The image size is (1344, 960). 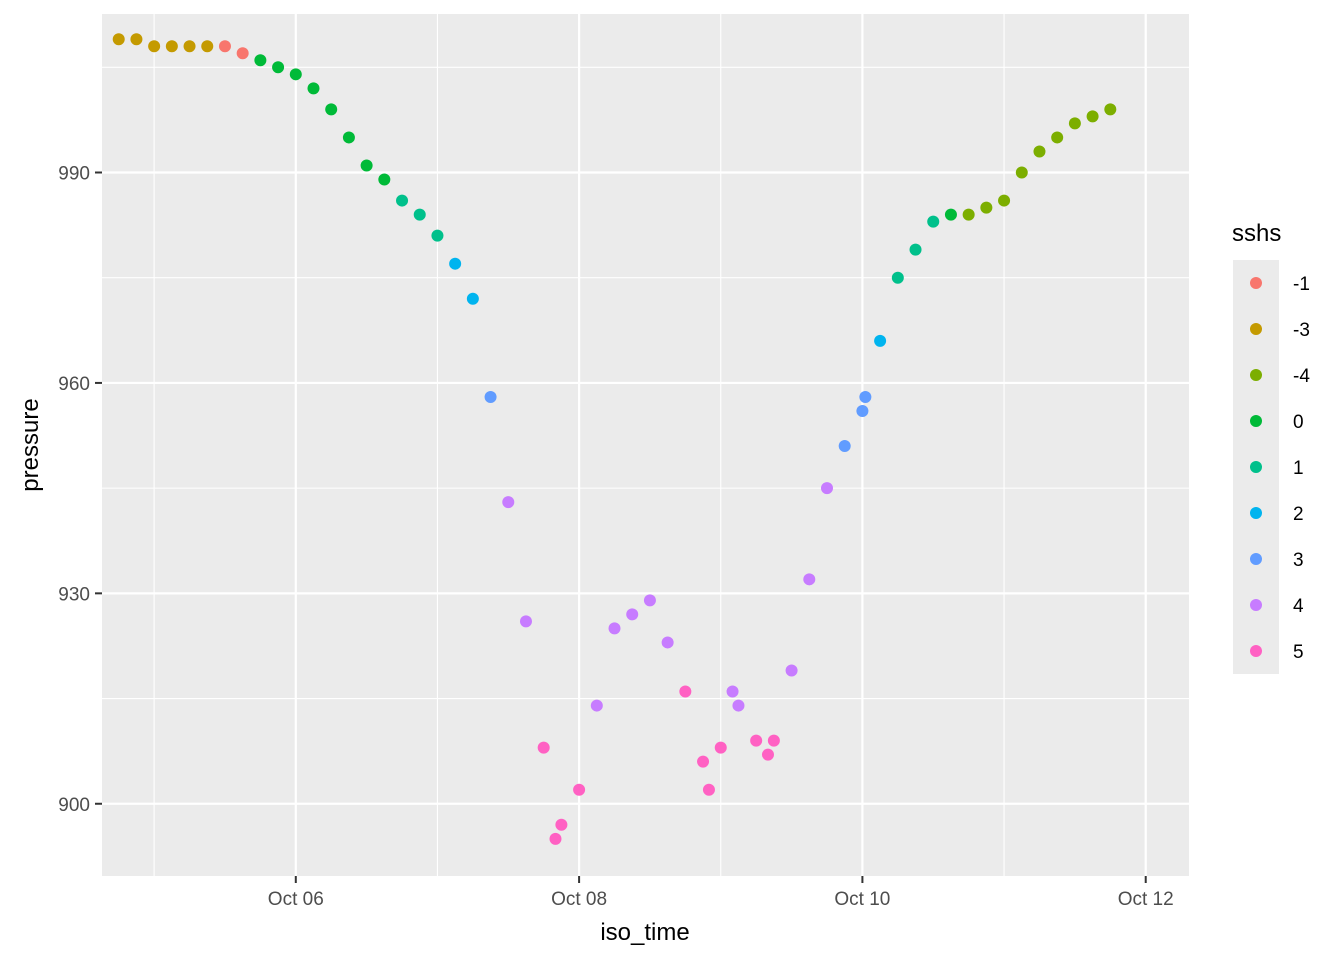 I want to click on x-tick-label: Oct 10, so click(x=862, y=899).